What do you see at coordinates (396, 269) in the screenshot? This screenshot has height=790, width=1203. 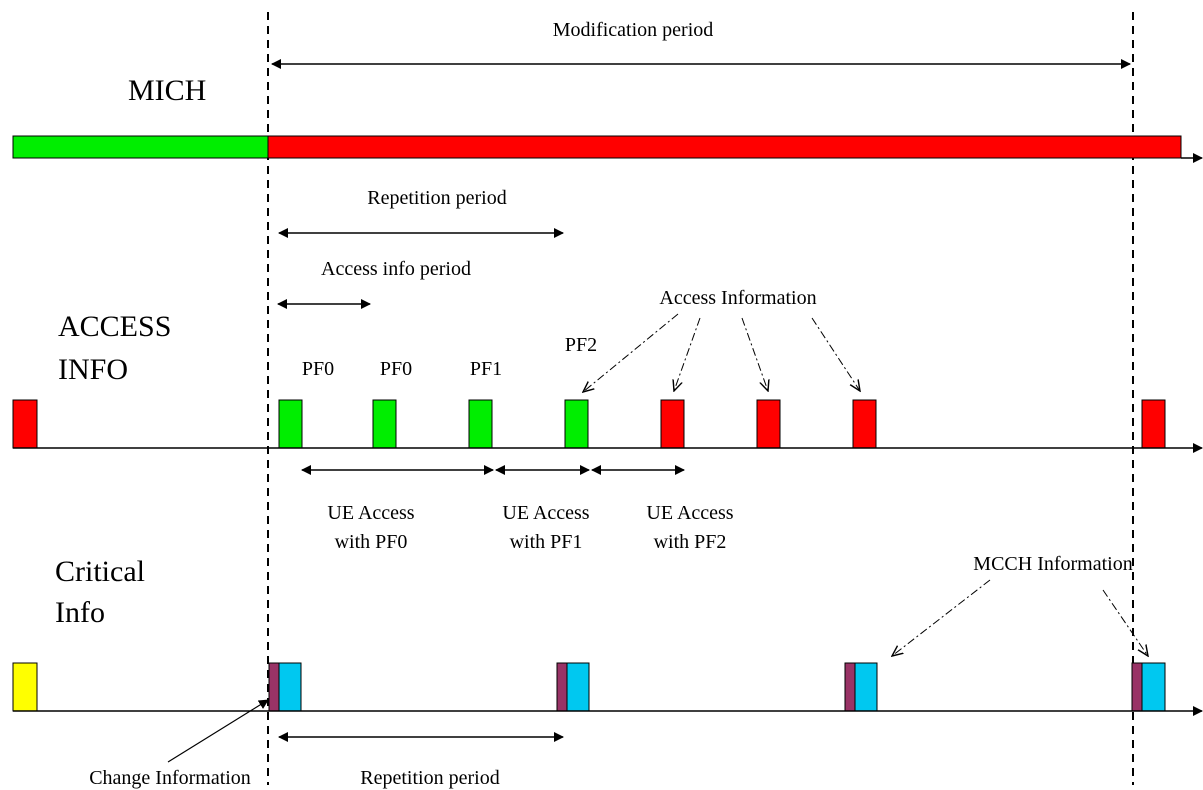 I see `access-info-period-label: Access info period` at bounding box center [396, 269].